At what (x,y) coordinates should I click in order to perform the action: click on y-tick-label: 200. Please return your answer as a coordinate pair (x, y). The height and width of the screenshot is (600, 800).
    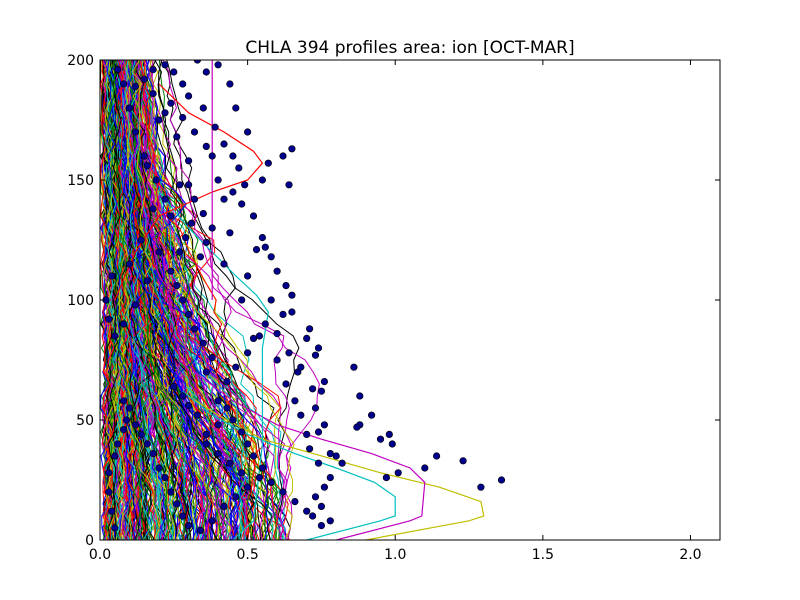
    Looking at the image, I should click on (80, 61).